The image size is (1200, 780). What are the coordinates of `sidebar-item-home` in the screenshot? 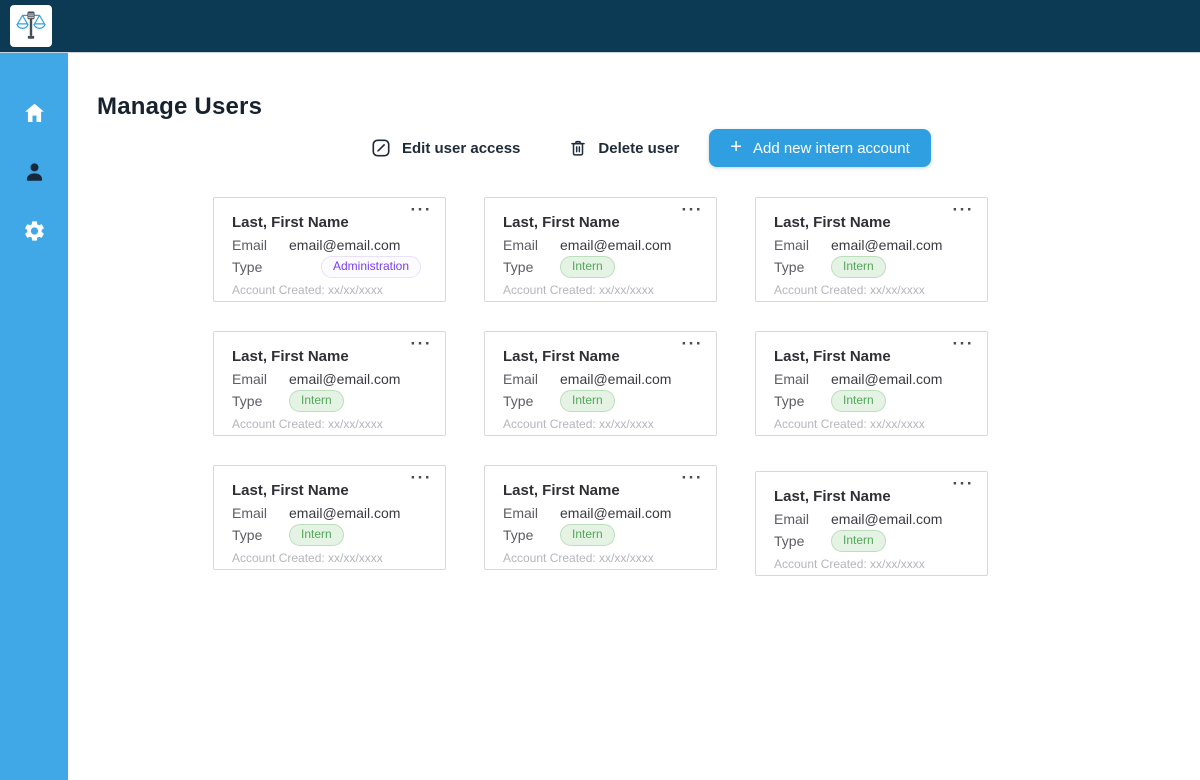 It's located at (34, 112).